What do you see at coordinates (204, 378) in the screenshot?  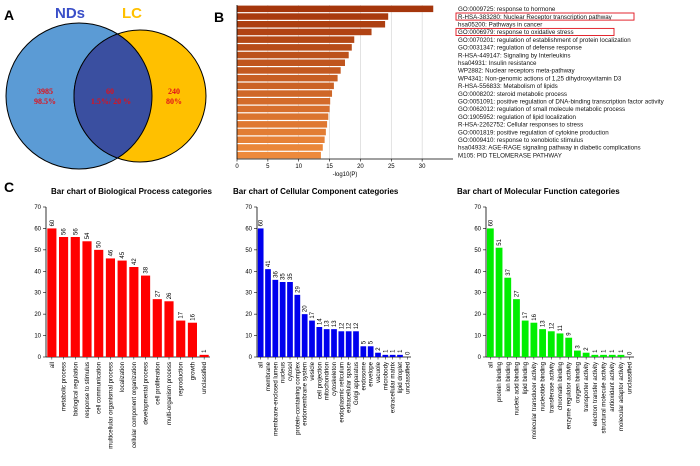 I see `bp-category-label: unclassified` at bounding box center [204, 378].